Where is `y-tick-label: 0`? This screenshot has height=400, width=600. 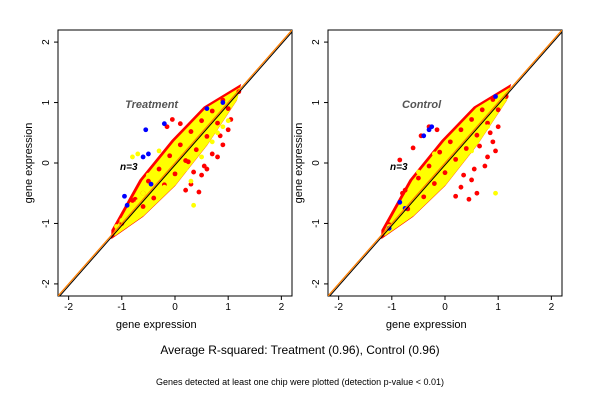
y-tick-label: 0 is located at coordinates (316, 163).